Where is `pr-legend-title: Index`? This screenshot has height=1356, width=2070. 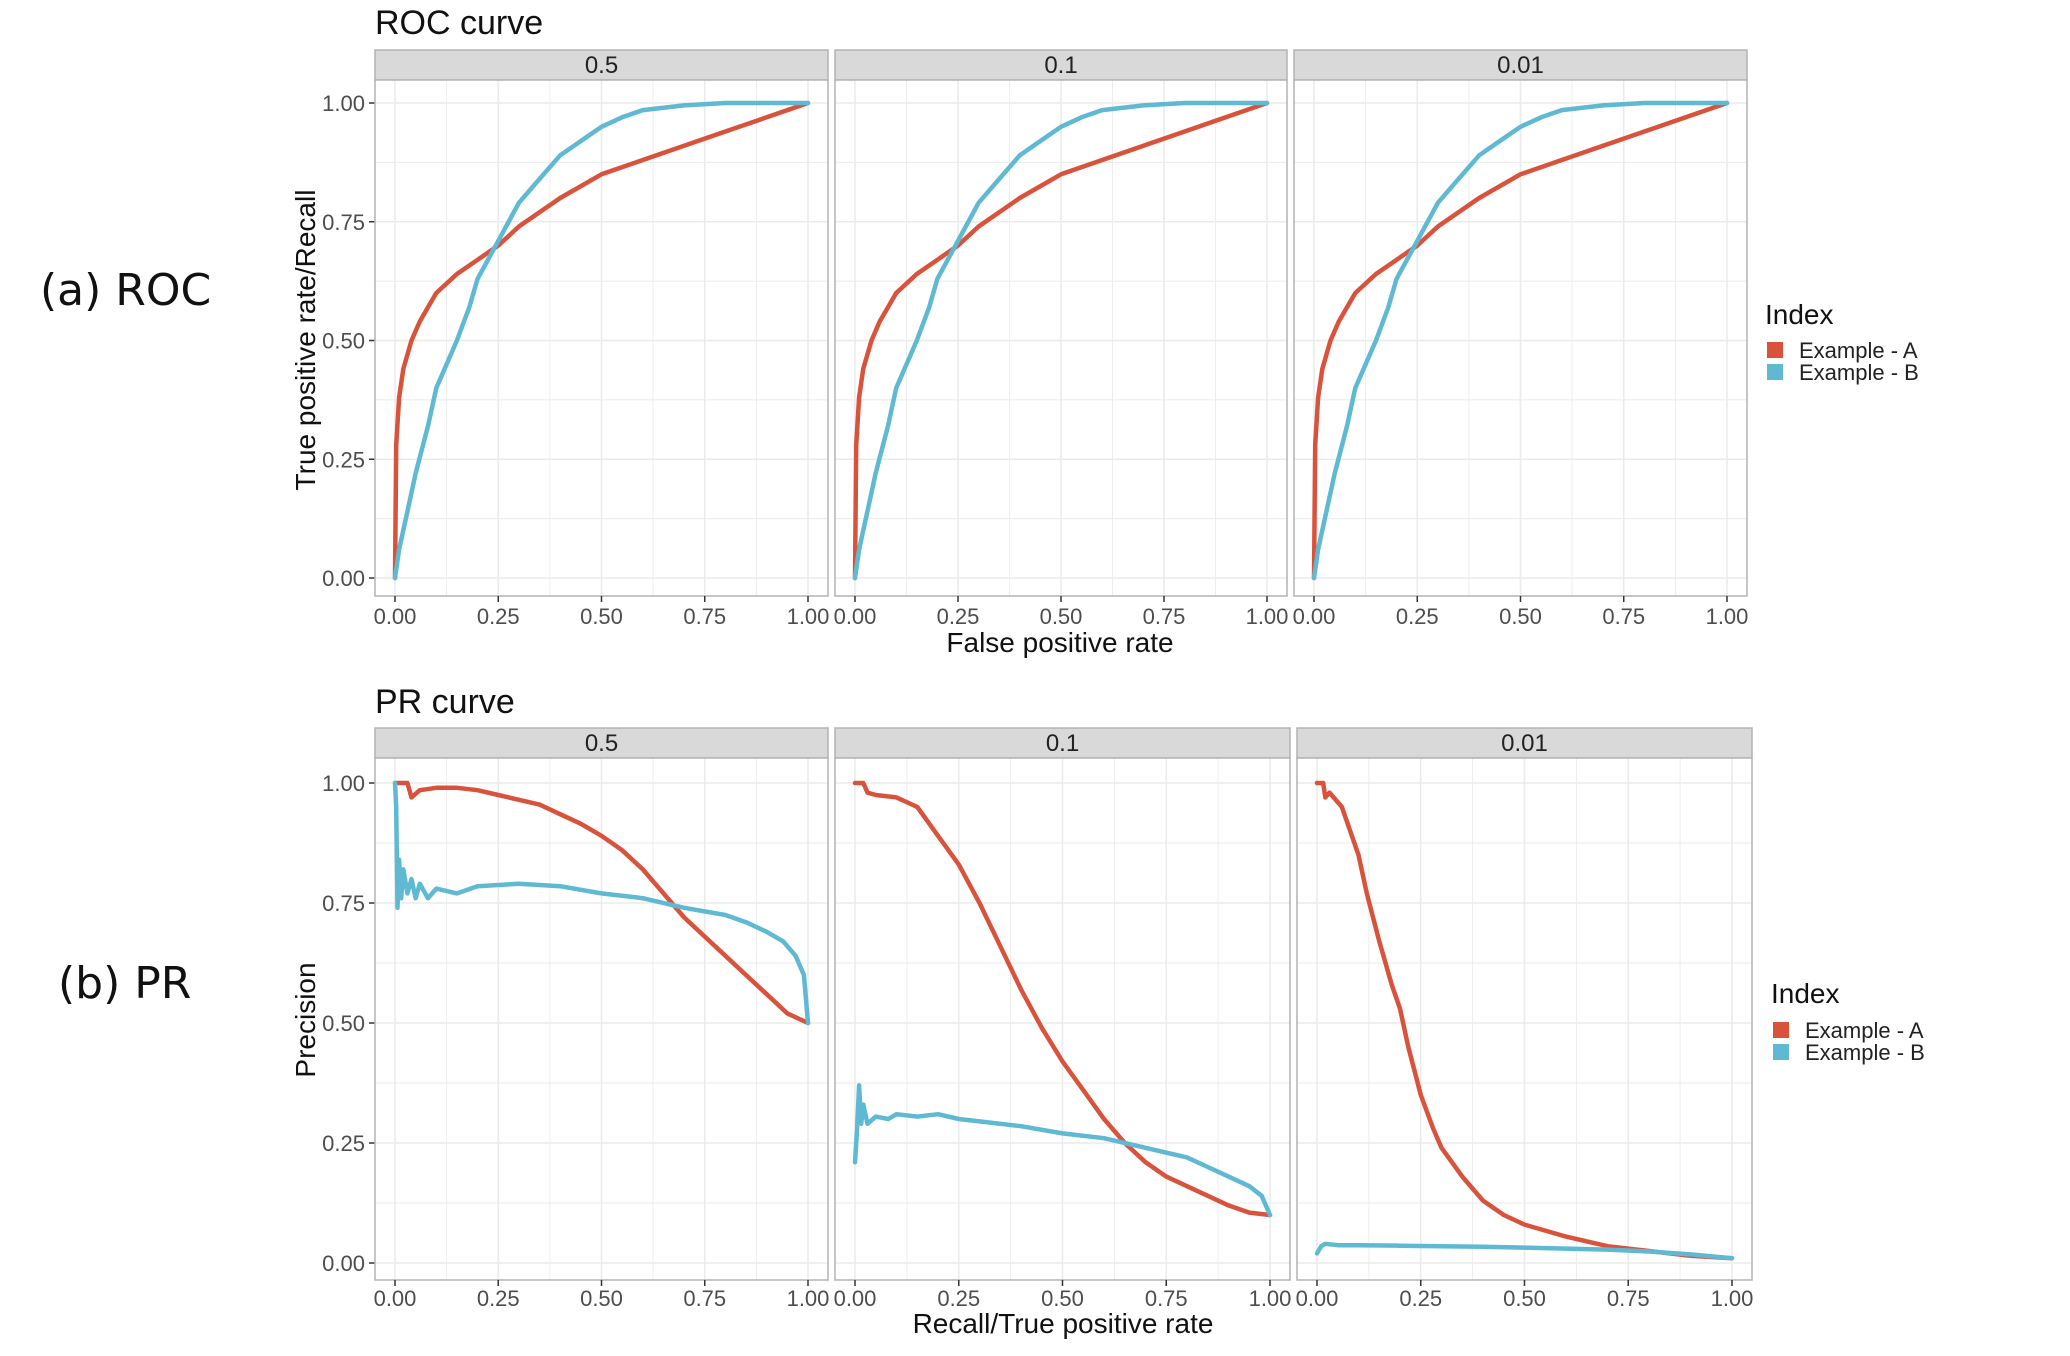
pr-legend-title: Index is located at coordinates (1805, 993).